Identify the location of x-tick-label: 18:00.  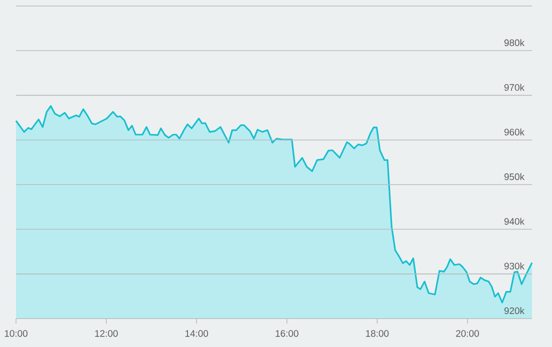
(377, 333).